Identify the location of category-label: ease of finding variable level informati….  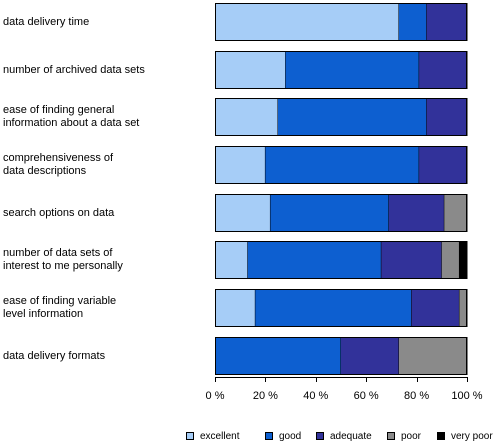
(60, 307).